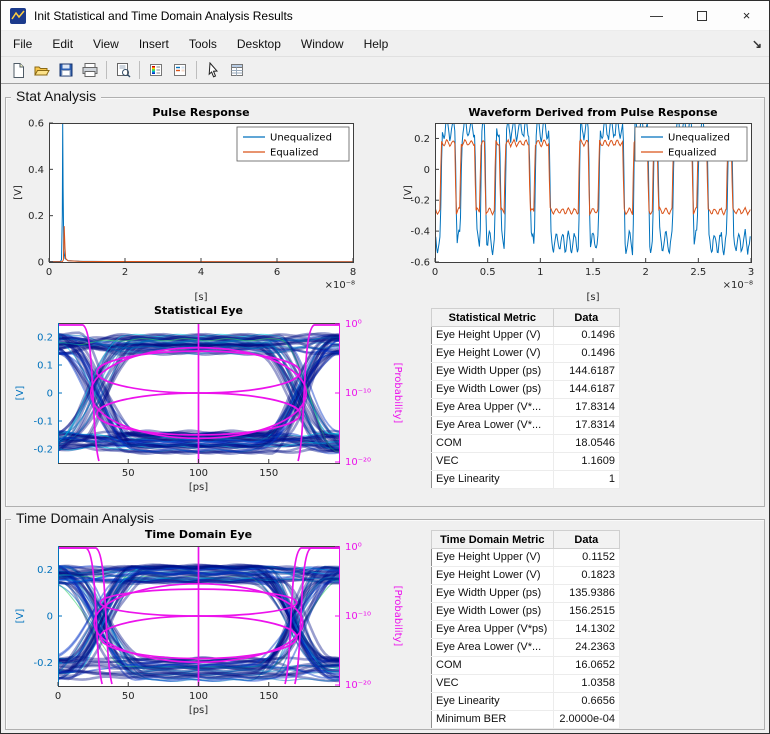 The height and width of the screenshot is (734, 770). Describe the element at coordinates (492, 557) in the screenshot. I see `metric-name: Eye Height Upper (V)` at that location.